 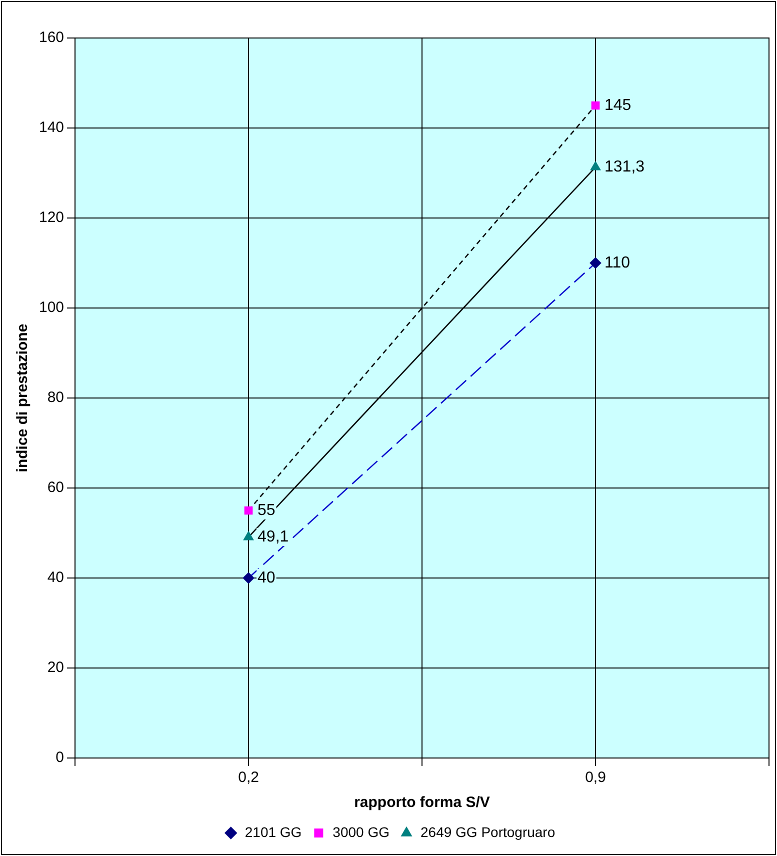 I want to click on y-tick-label: 40, so click(x=55, y=577).